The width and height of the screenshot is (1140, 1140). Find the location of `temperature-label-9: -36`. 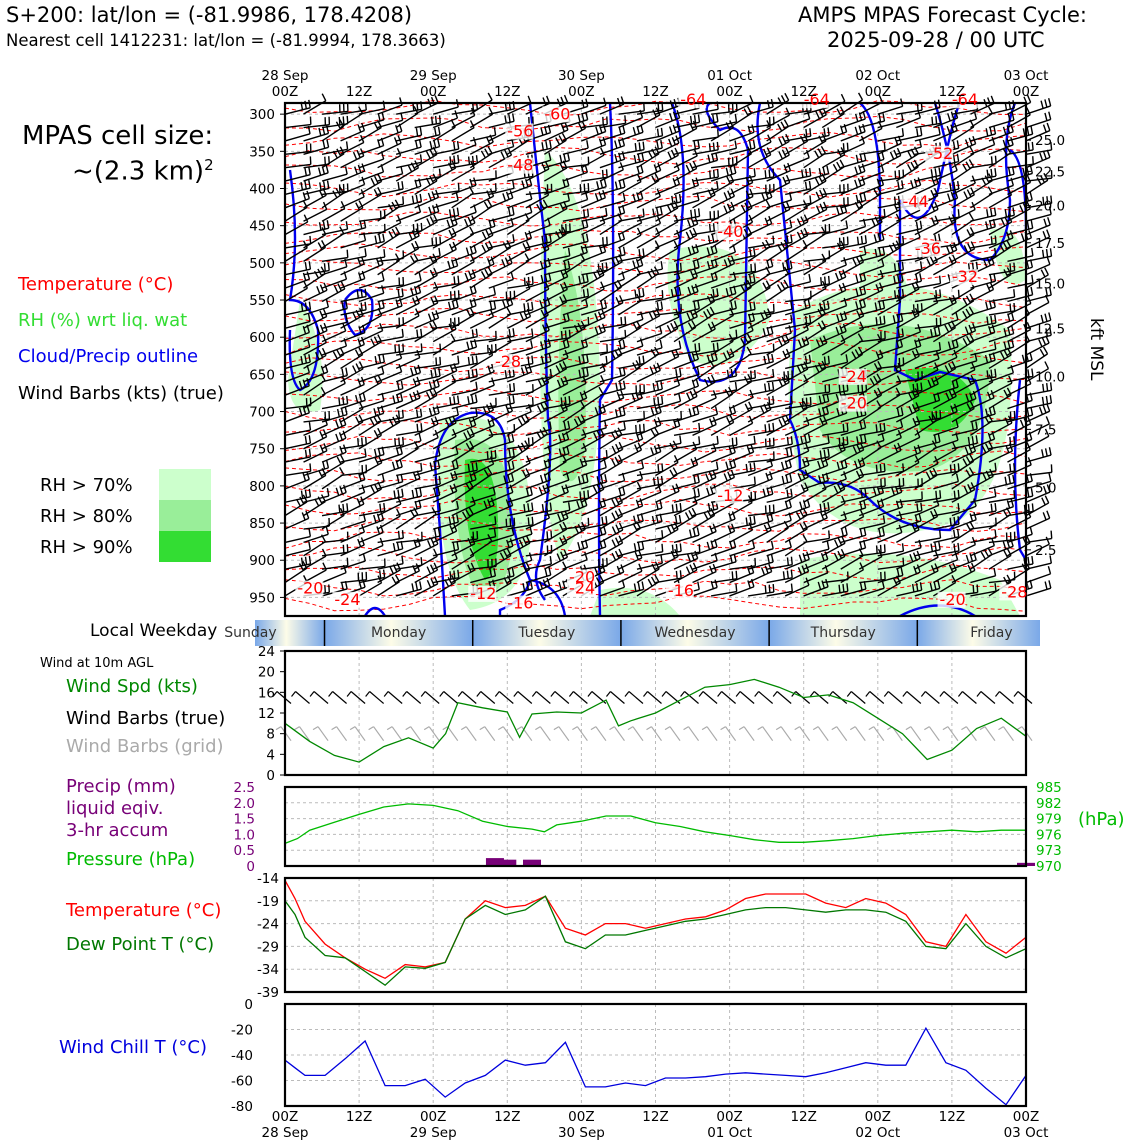

temperature-label-9: -36 is located at coordinates (928, 248).